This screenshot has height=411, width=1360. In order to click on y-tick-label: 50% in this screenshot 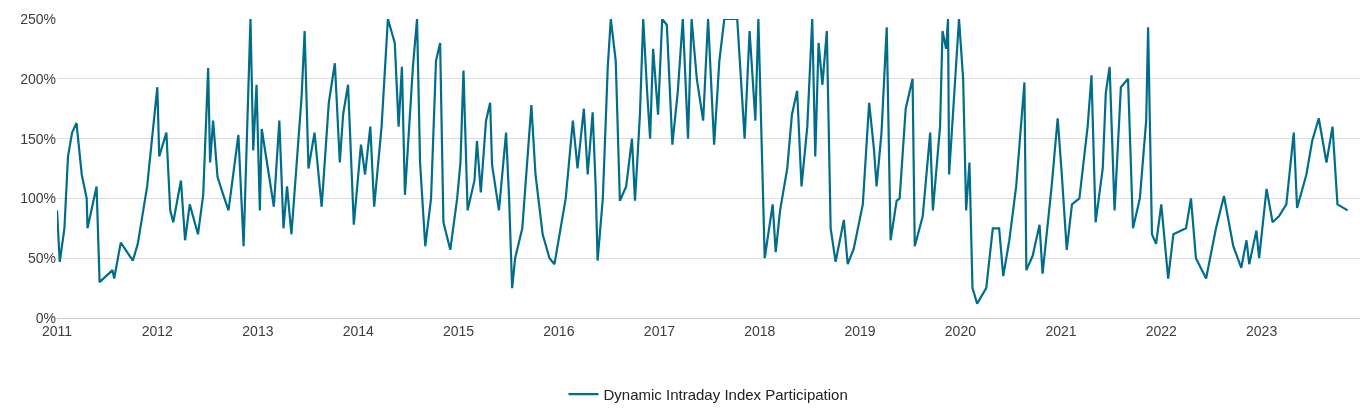, I will do `click(41, 258)`.